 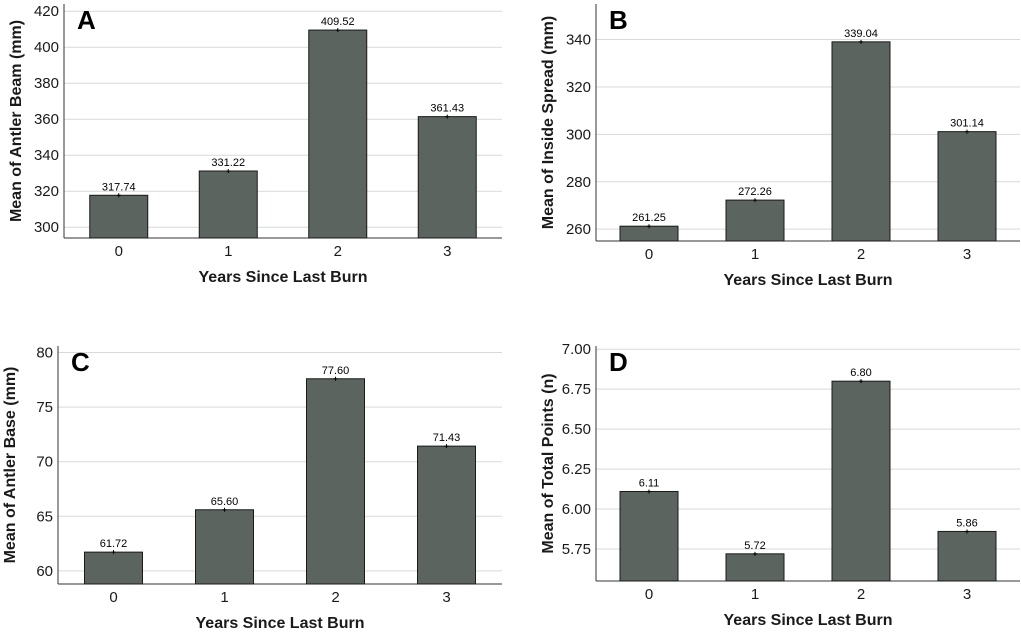 What do you see at coordinates (46, 11) in the screenshot?
I see `y-tick-label: 420` at bounding box center [46, 11].